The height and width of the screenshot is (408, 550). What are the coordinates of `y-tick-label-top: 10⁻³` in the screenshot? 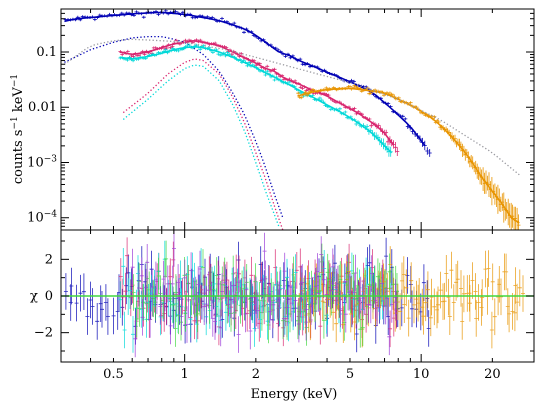 It's located at (42, 162).